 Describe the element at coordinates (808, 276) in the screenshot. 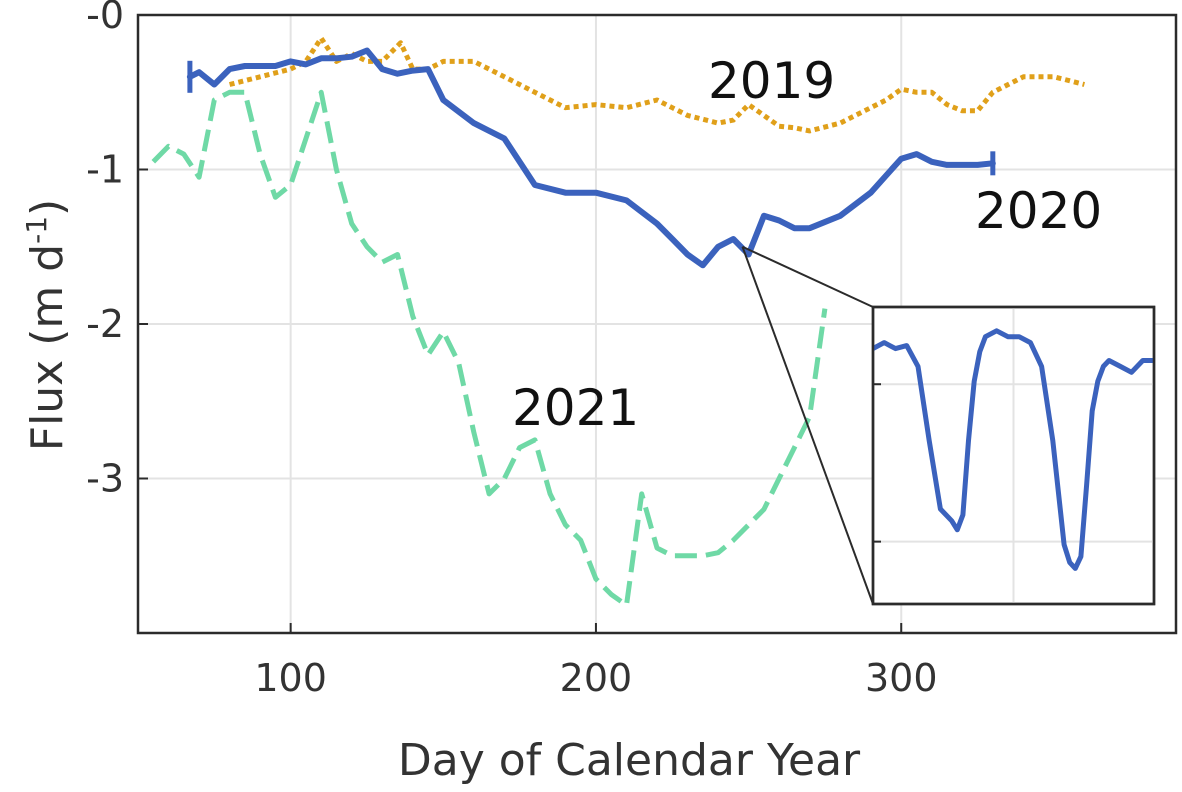

I see `inset-connector-top` at that location.